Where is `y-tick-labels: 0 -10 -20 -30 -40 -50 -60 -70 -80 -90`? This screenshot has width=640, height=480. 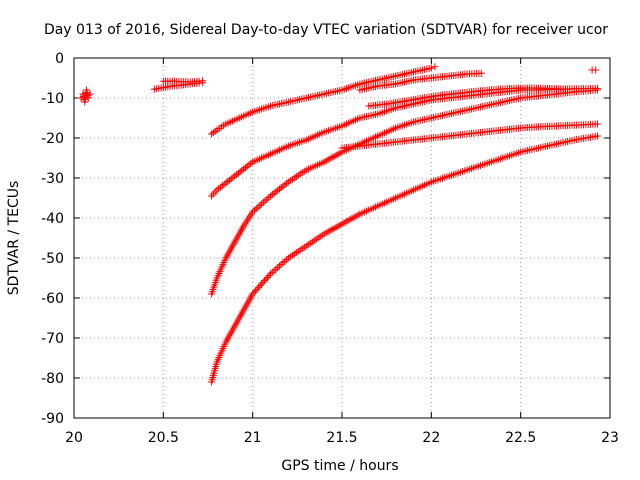 y-tick-labels: 0 -10 -20 -30 -40 -50 -60 -70 -80 -90 is located at coordinates (52, 239).